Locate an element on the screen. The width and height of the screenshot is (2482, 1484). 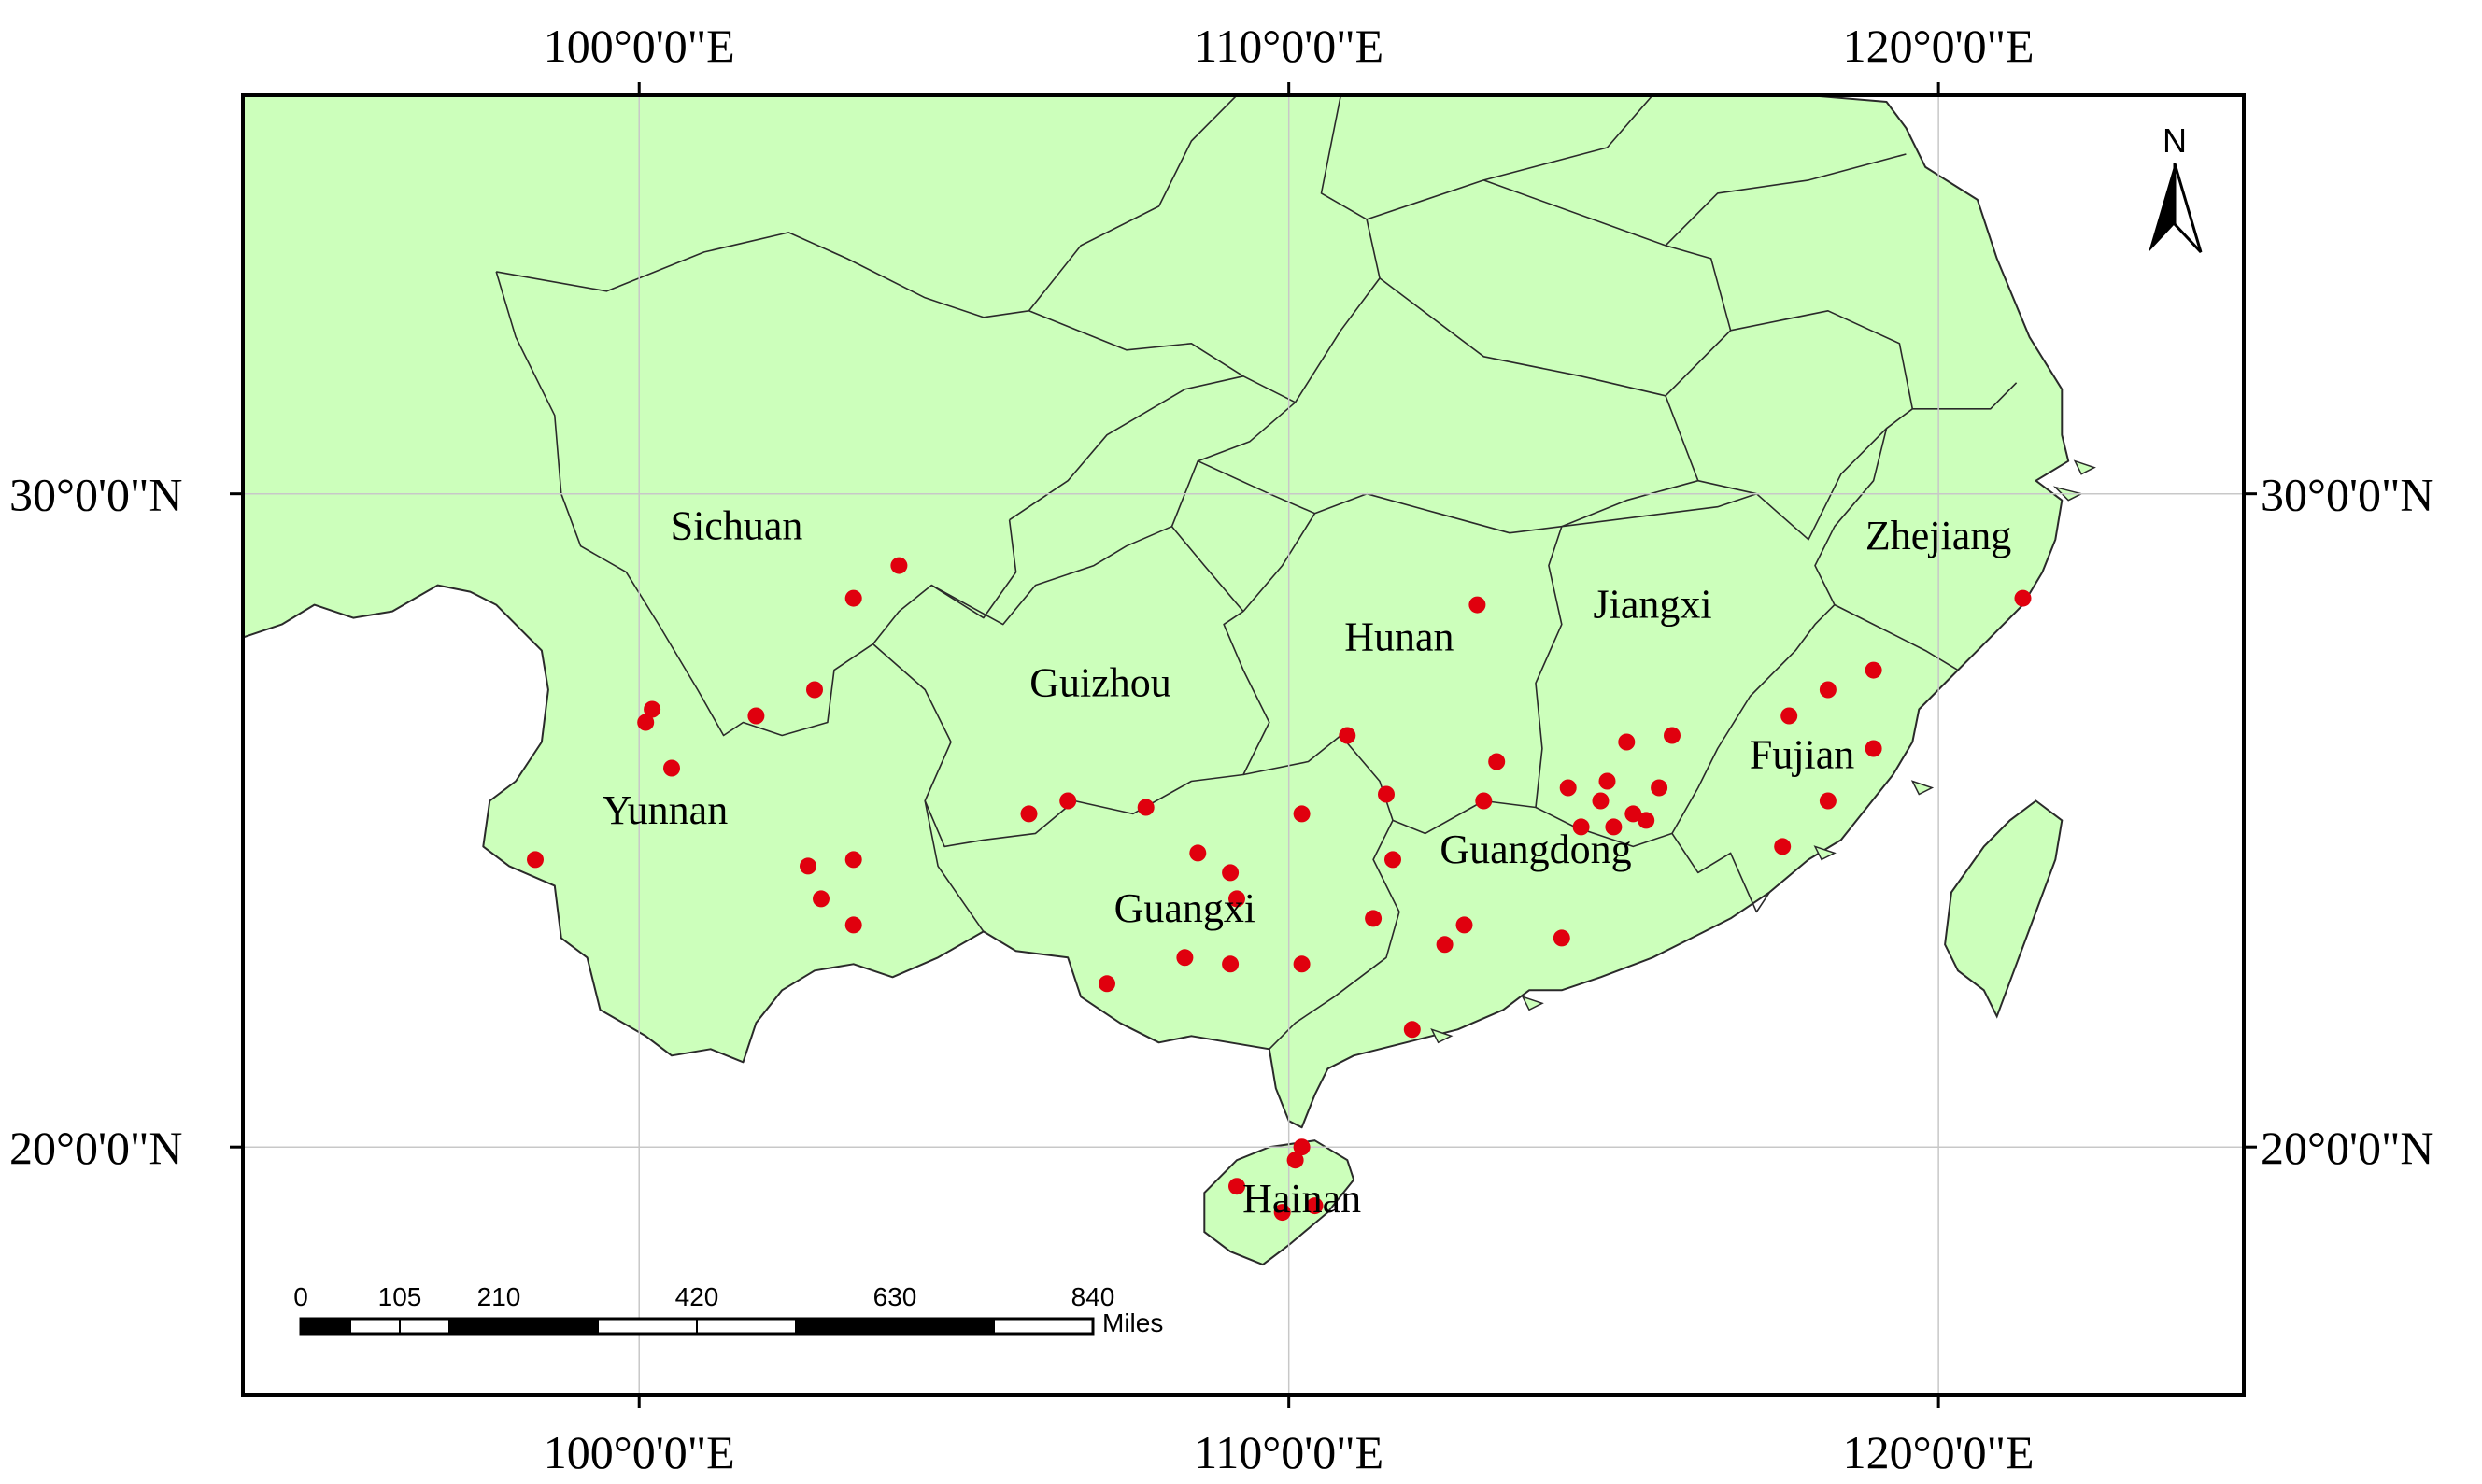
longitude-label-top: 100°0'0"E is located at coordinates (640, 46).